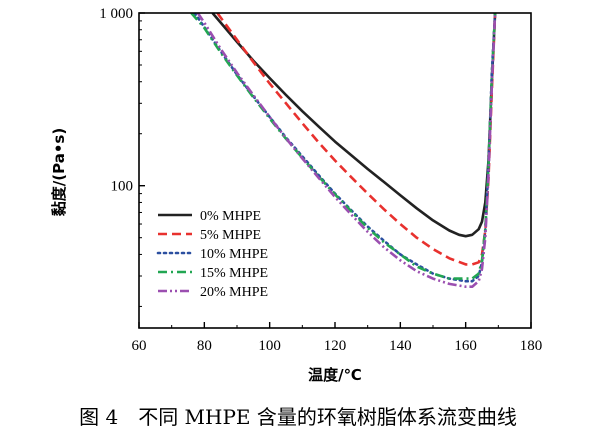 The height and width of the screenshot is (440, 596). I want to click on x-axis: 60 80 100 120 140 160 180, so click(337, 338).